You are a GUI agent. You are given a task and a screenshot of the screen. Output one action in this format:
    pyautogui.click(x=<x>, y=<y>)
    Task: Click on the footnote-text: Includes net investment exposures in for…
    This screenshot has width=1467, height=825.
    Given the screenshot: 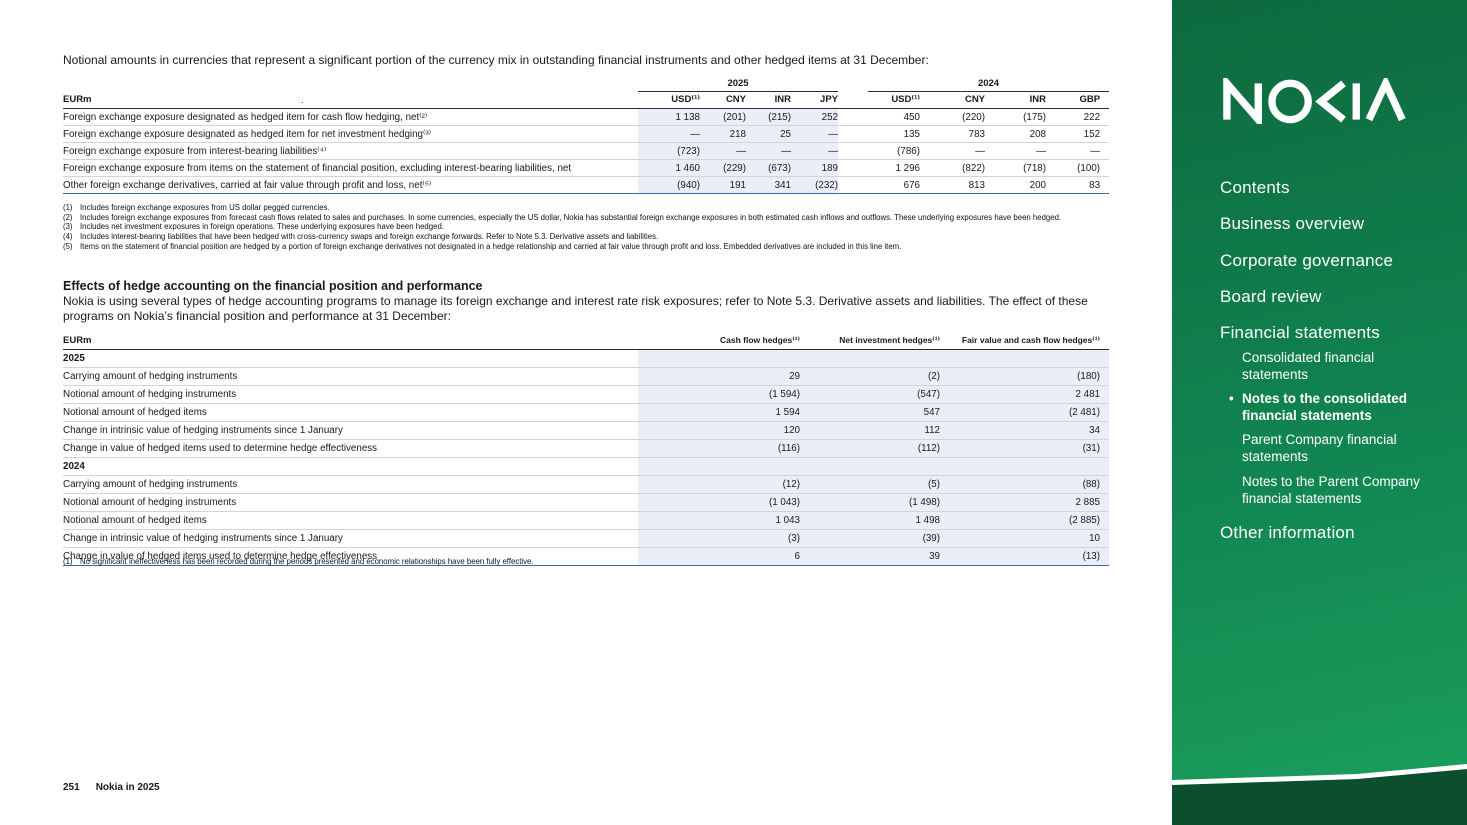 What is the action you would take?
    pyautogui.click(x=262, y=227)
    